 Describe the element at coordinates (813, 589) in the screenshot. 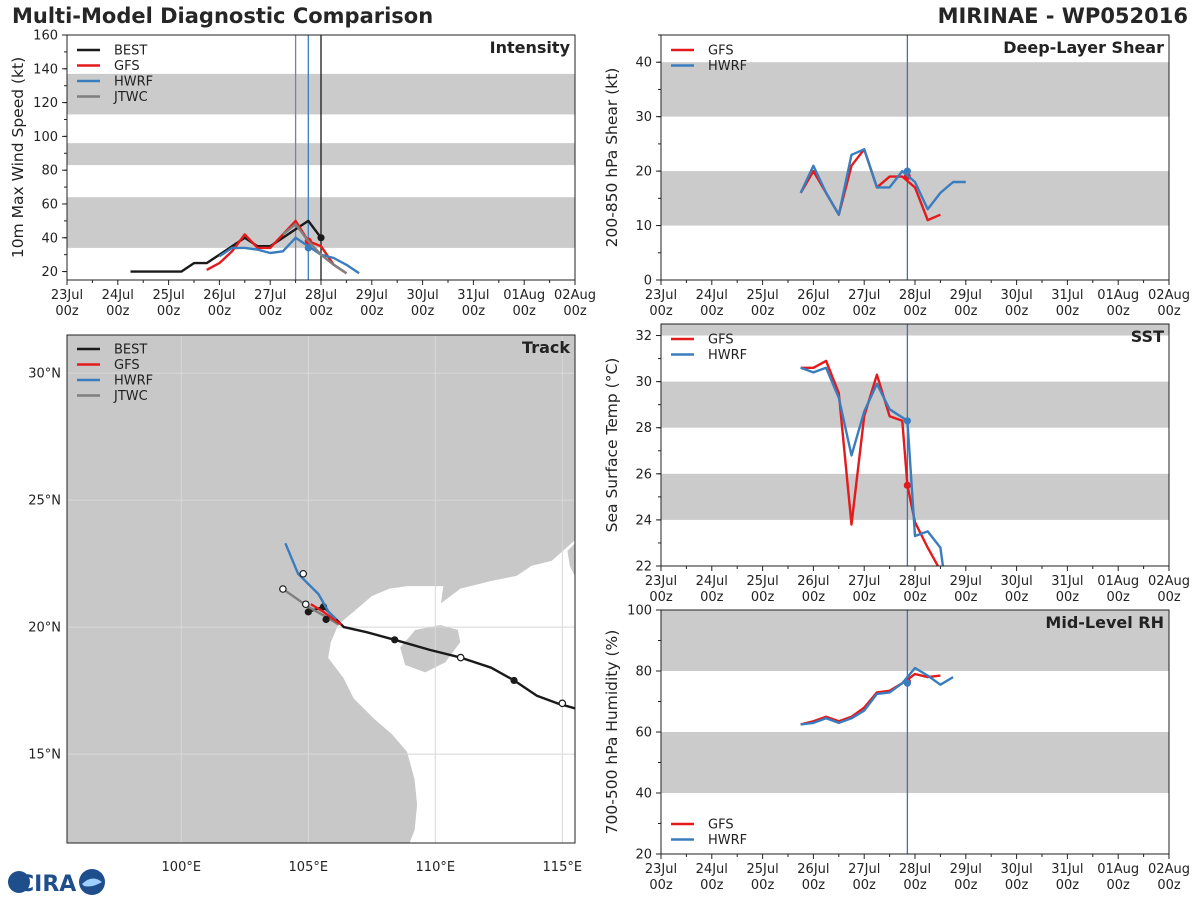

I see `sst-xtick-label: 26Jul 00z` at that location.